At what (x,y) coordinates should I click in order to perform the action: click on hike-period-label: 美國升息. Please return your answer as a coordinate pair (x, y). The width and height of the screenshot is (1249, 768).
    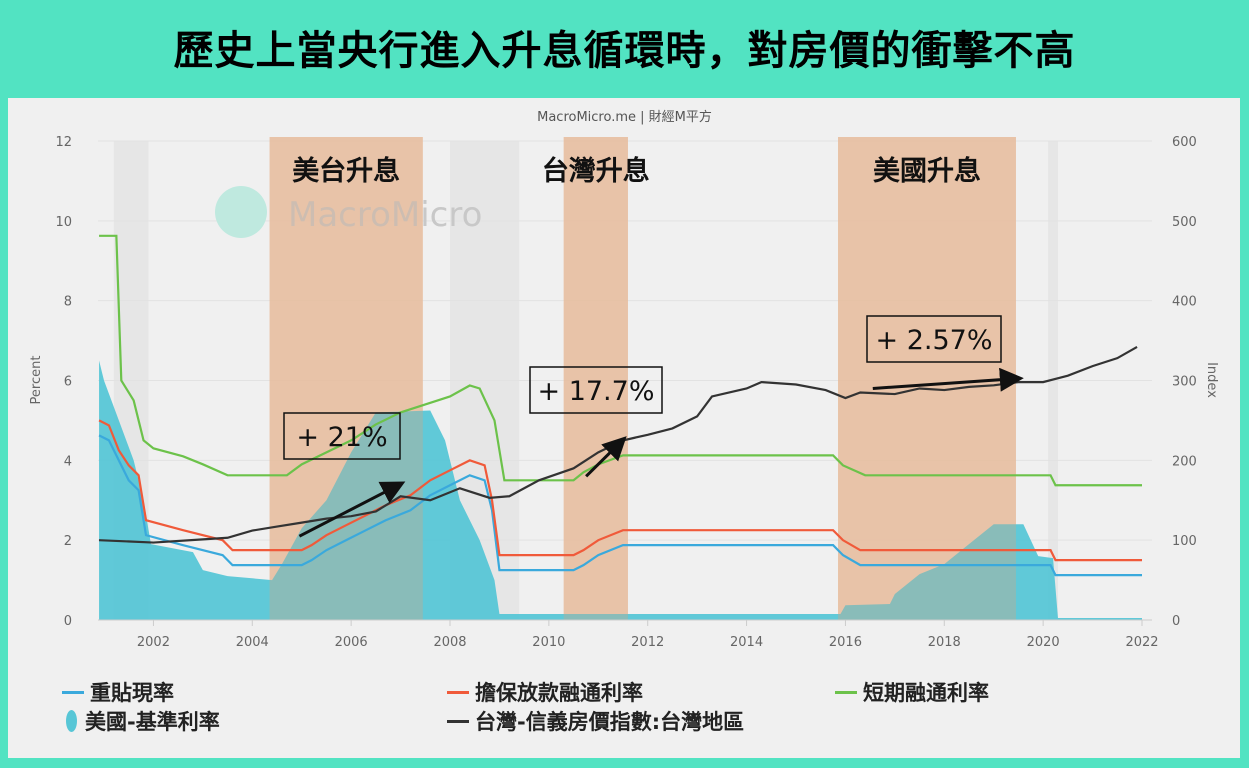
    Looking at the image, I should click on (927, 171).